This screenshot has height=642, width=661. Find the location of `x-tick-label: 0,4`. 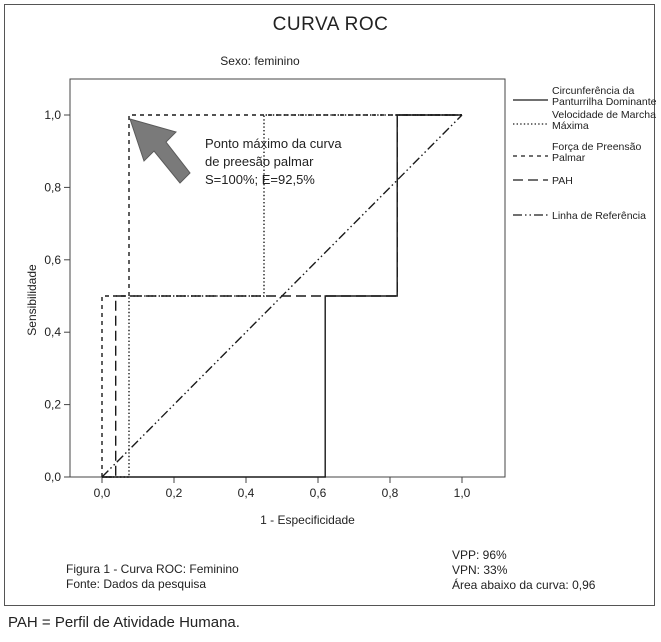

x-tick-label: 0,4 is located at coordinates (246, 493).